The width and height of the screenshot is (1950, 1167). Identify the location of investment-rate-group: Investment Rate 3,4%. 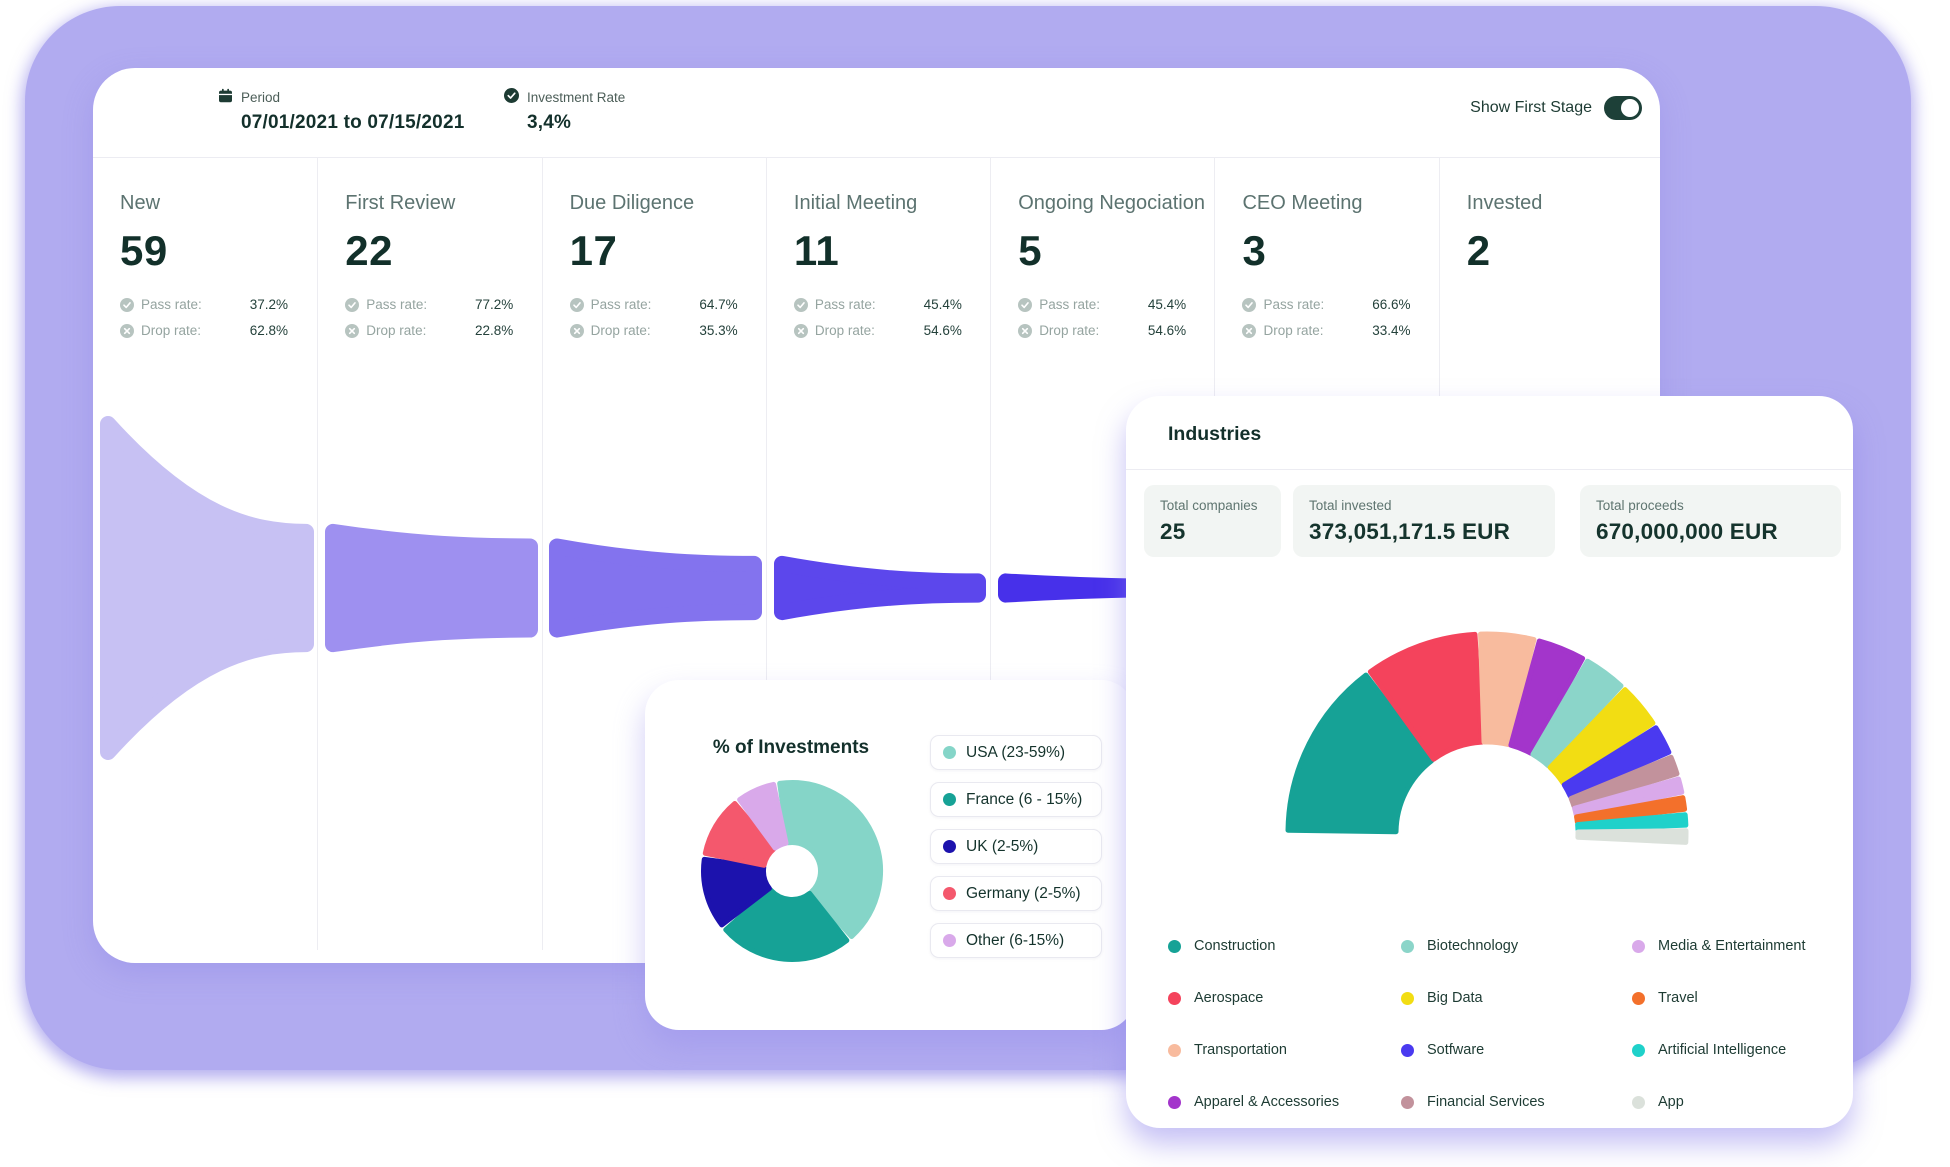
(564, 111).